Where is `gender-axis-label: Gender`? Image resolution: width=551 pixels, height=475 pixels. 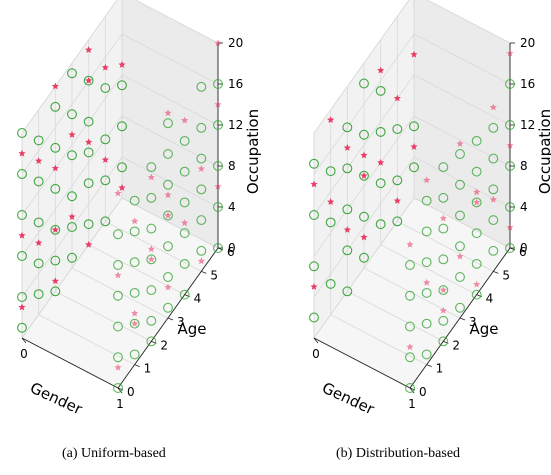
gender-axis-label: Gender is located at coordinates (56, 399).